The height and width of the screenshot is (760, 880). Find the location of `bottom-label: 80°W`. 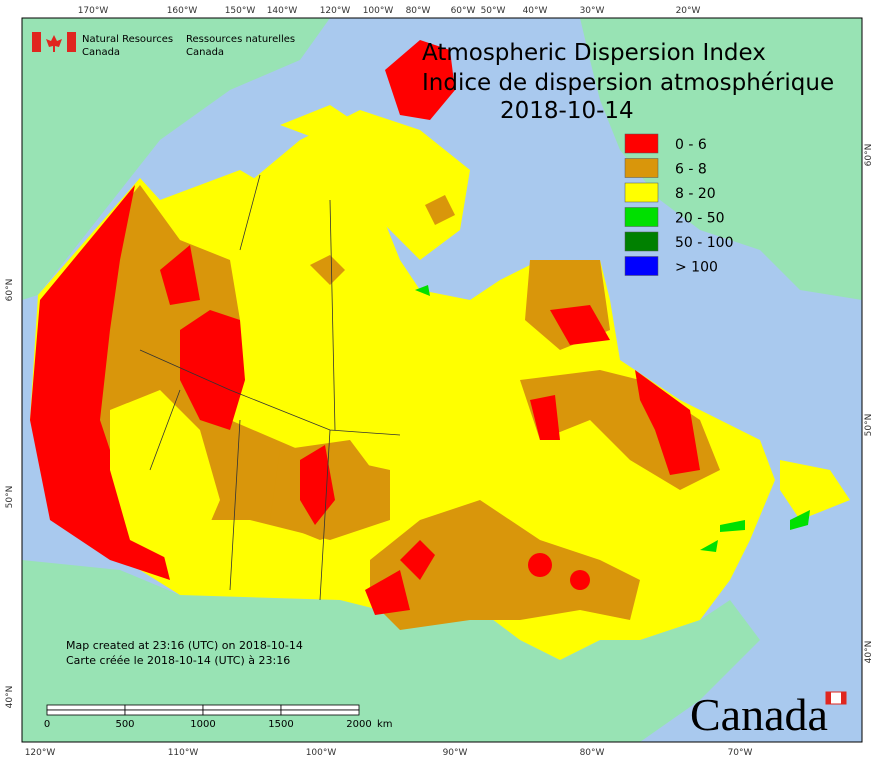

bottom-label: 80°W is located at coordinates (592, 753).